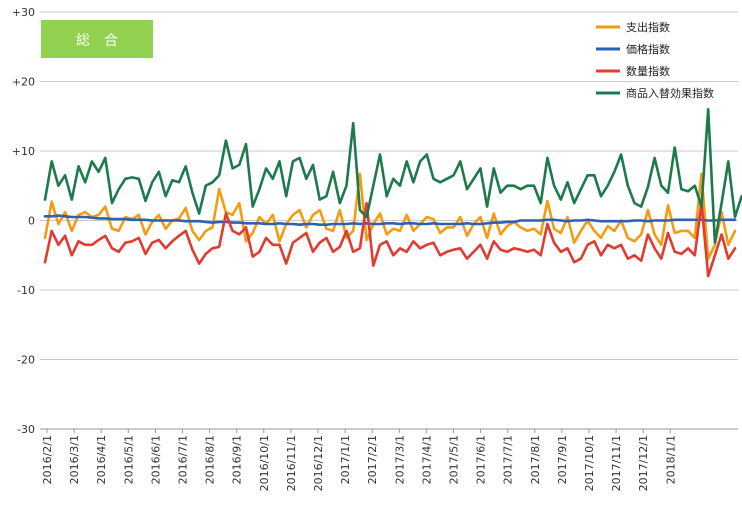 The image size is (742, 509). What do you see at coordinates (101, 459) in the screenshot?
I see `x-tick-label: 2016/4/1` at bounding box center [101, 459].